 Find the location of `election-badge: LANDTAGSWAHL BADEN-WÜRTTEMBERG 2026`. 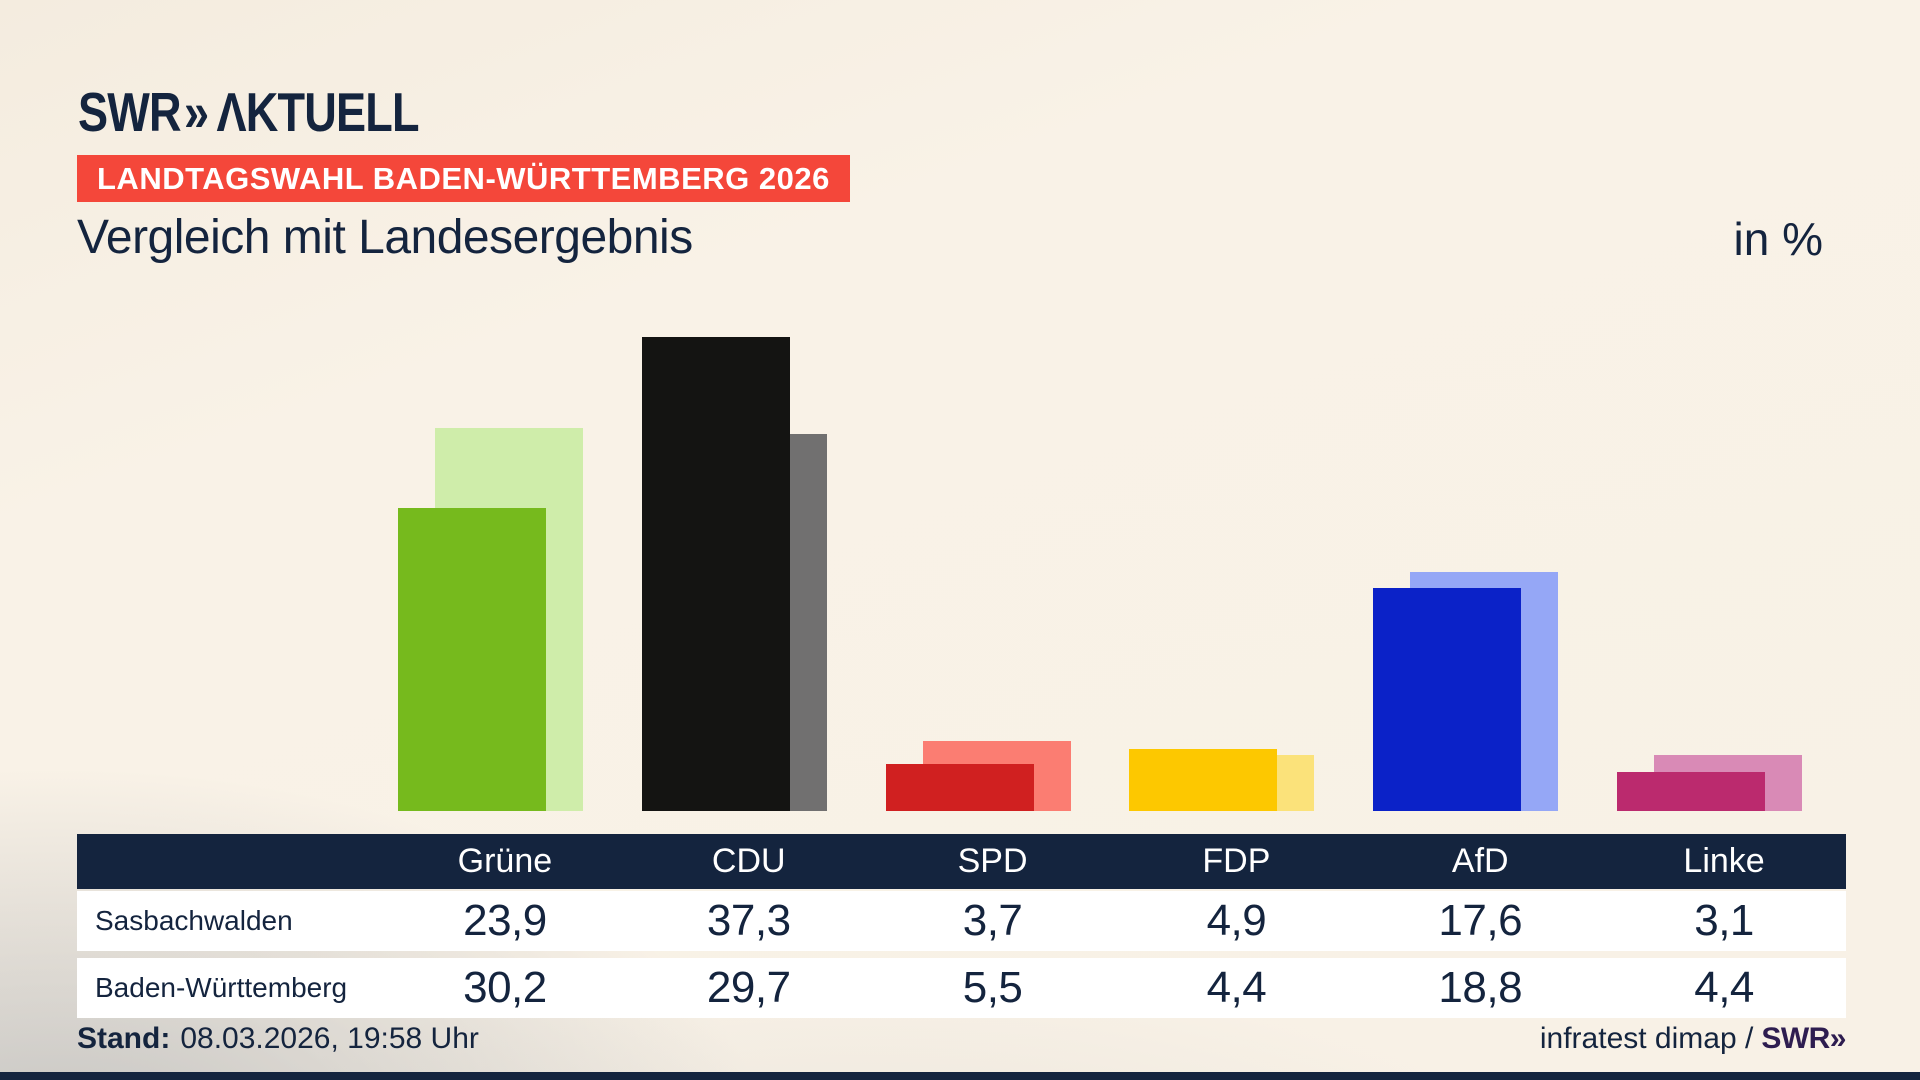

election-badge: LANDTAGSWAHL BADEN-WÜRTTEMBERG 2026 is located at coordinates (463, 178).